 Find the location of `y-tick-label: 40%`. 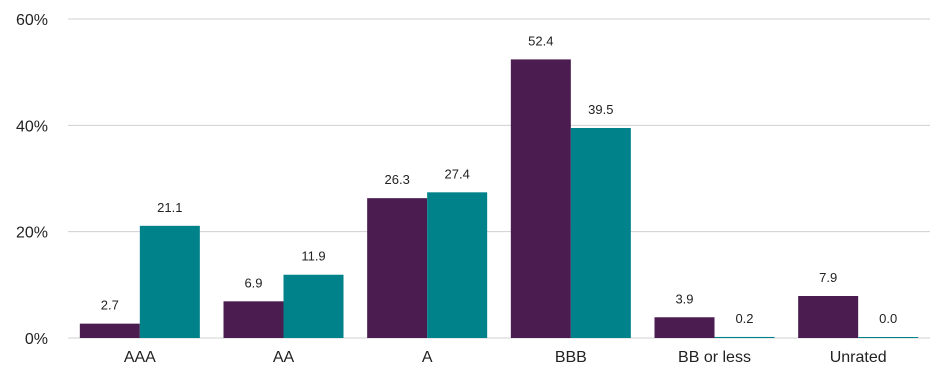

y-tick-label: 40% is located at coordinates (32, 126).